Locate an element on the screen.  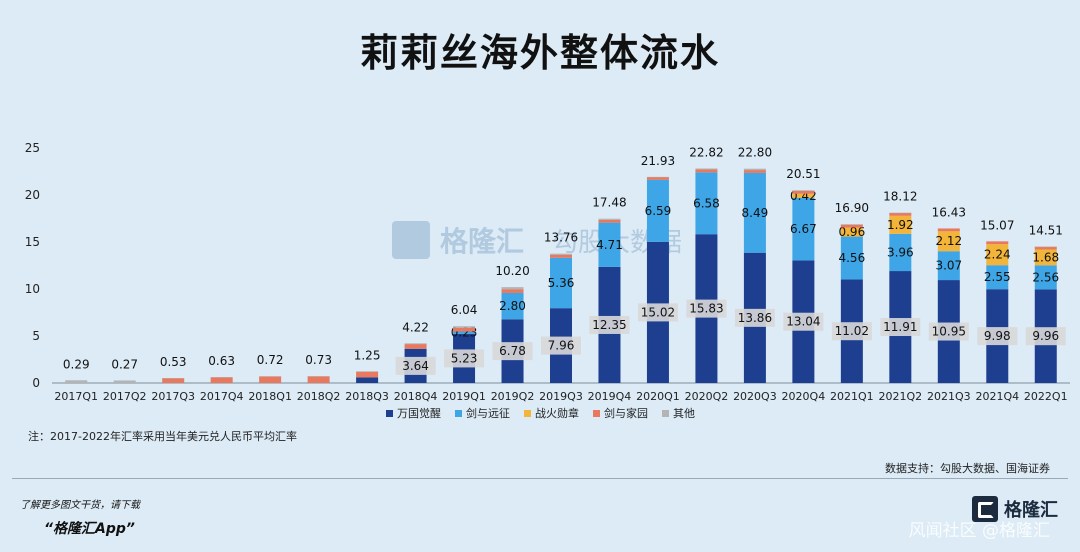
total-label: 20.51 is located at coordinates (803, 174).